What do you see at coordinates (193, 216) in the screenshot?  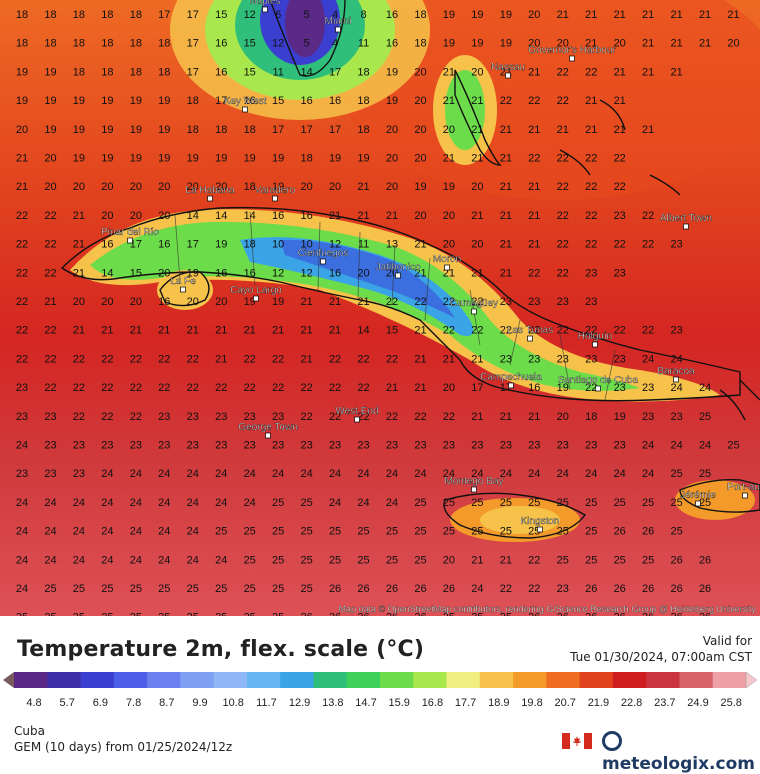 I see `grid-value: 14` at bounding box center [193, 216].